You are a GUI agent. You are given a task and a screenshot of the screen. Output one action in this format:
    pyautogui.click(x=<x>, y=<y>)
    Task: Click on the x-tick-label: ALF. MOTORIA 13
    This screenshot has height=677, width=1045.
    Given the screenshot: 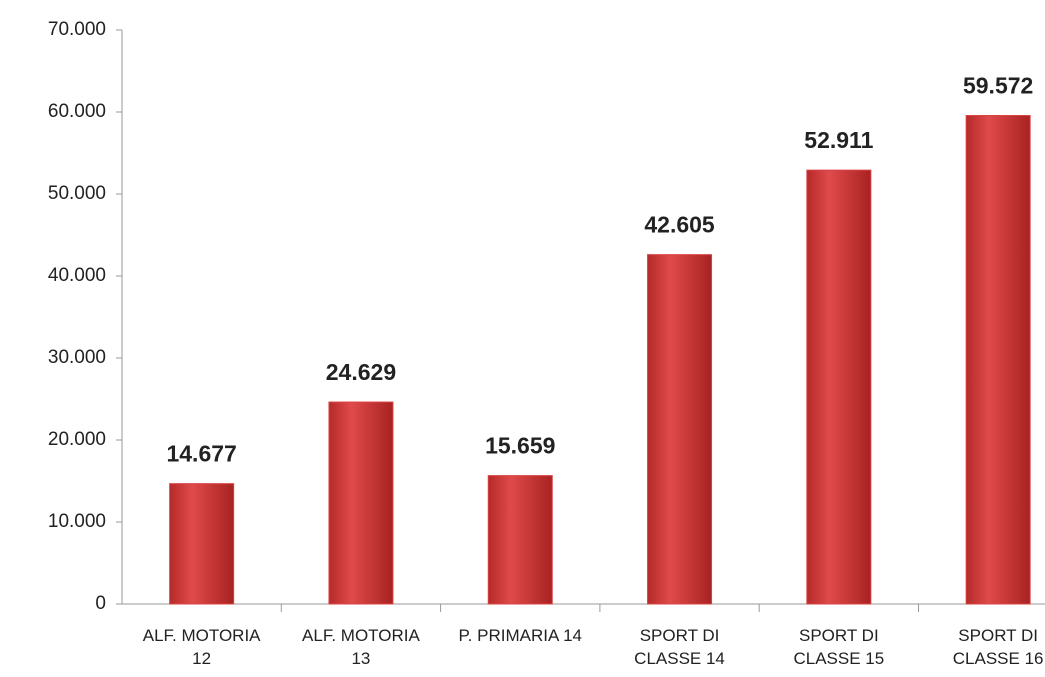 What is the action you would take?
    pyautogui.click(x=361, y=647)
    